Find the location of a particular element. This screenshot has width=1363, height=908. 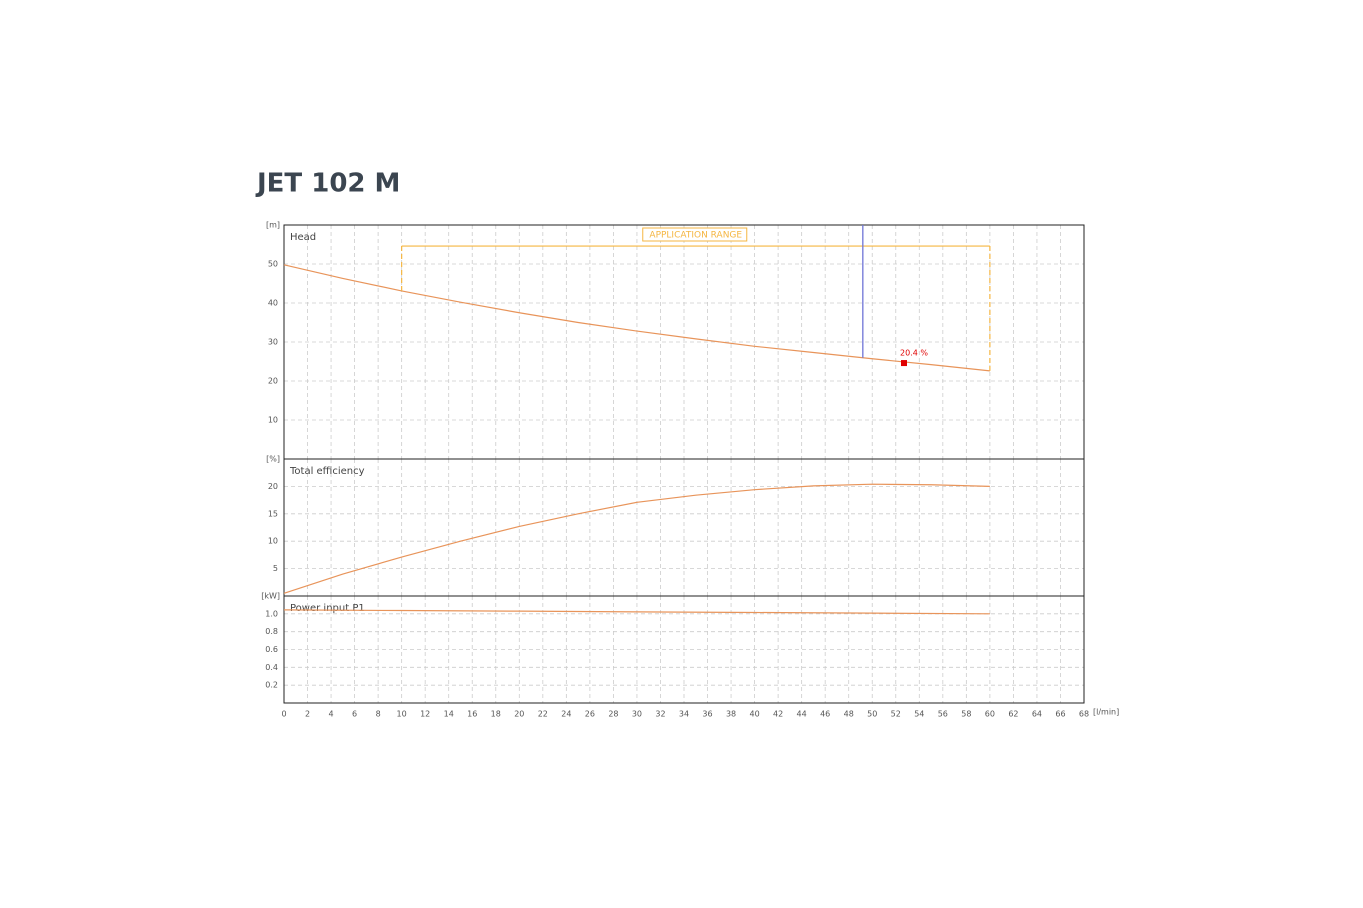

x-tick-label: 2 is located at coordinates (307, 714).